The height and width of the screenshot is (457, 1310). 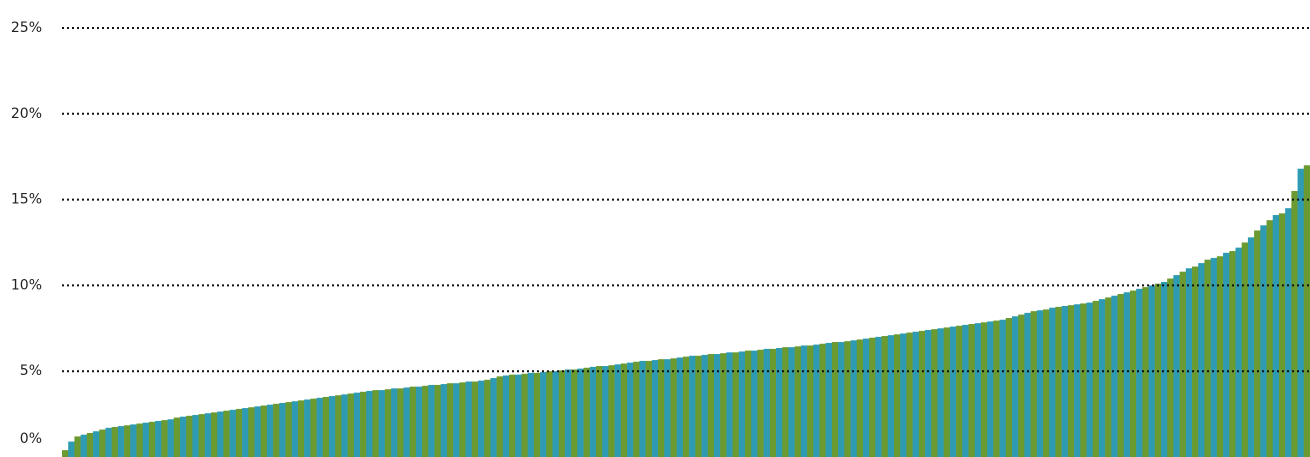 What do you see at coordinates (26, 114) in the screenshot?
I see `y-tick-label: 20%` at bounding box center [26, 114].